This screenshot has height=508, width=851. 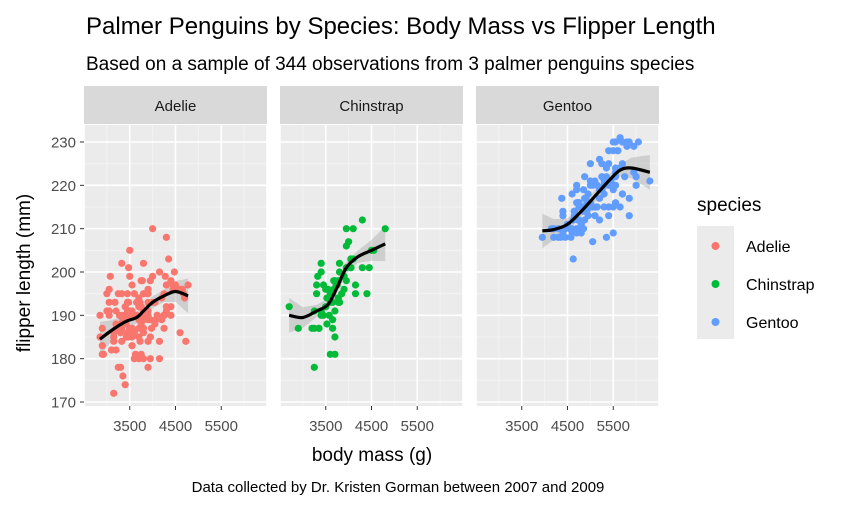 What do you see at coordinates (63, 186) in the screenshot?
I see `y-tick-label: 220` at bounding box center [63, 186].